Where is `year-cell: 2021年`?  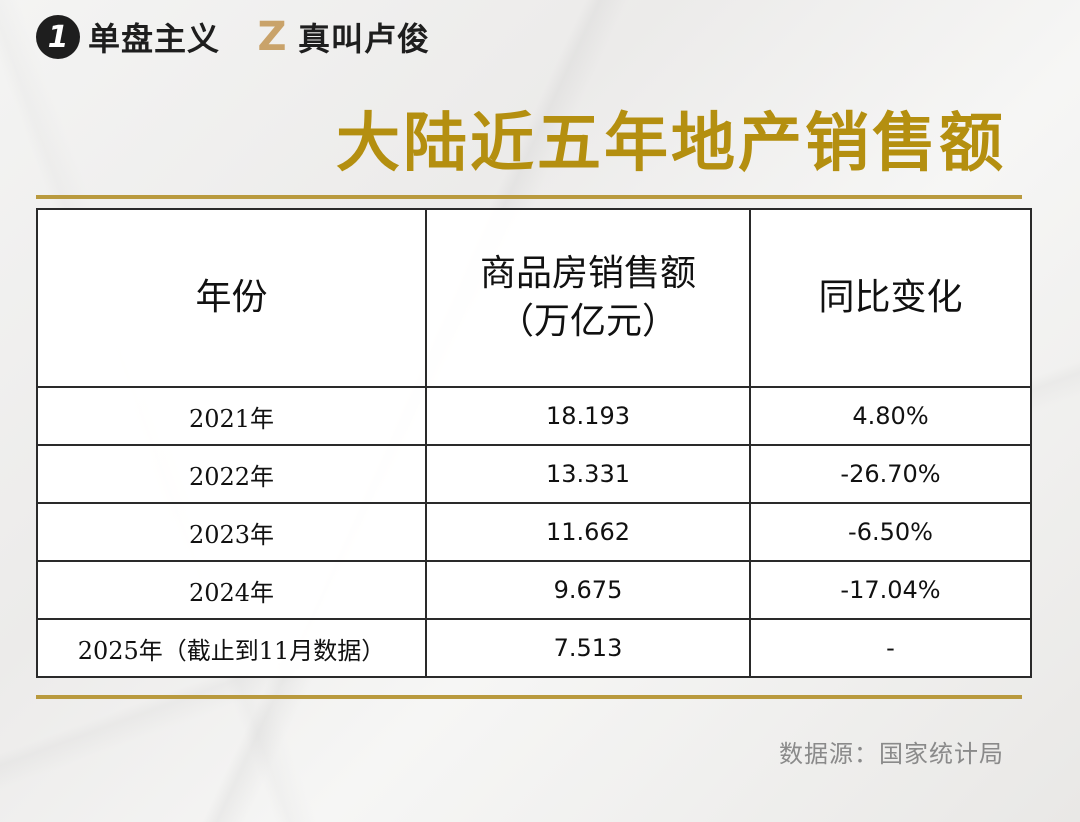 year-cell: 2021年 is located at coordinates (231, 416).